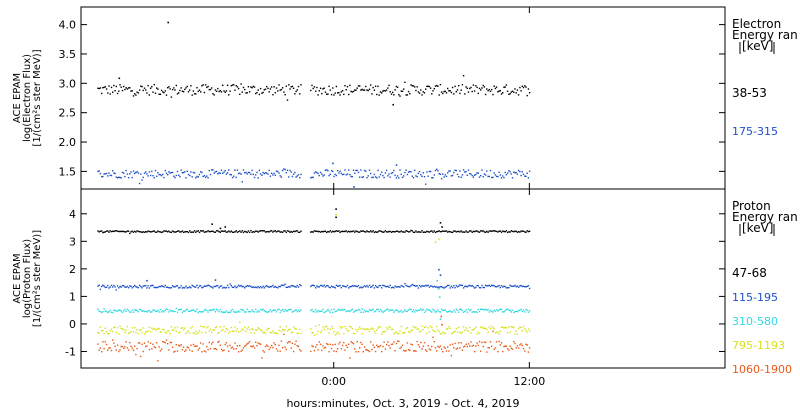 Image resolution: width=800 pixels, height=410 pixels. I want to click on legend-title: Proton, so click(751, 206).